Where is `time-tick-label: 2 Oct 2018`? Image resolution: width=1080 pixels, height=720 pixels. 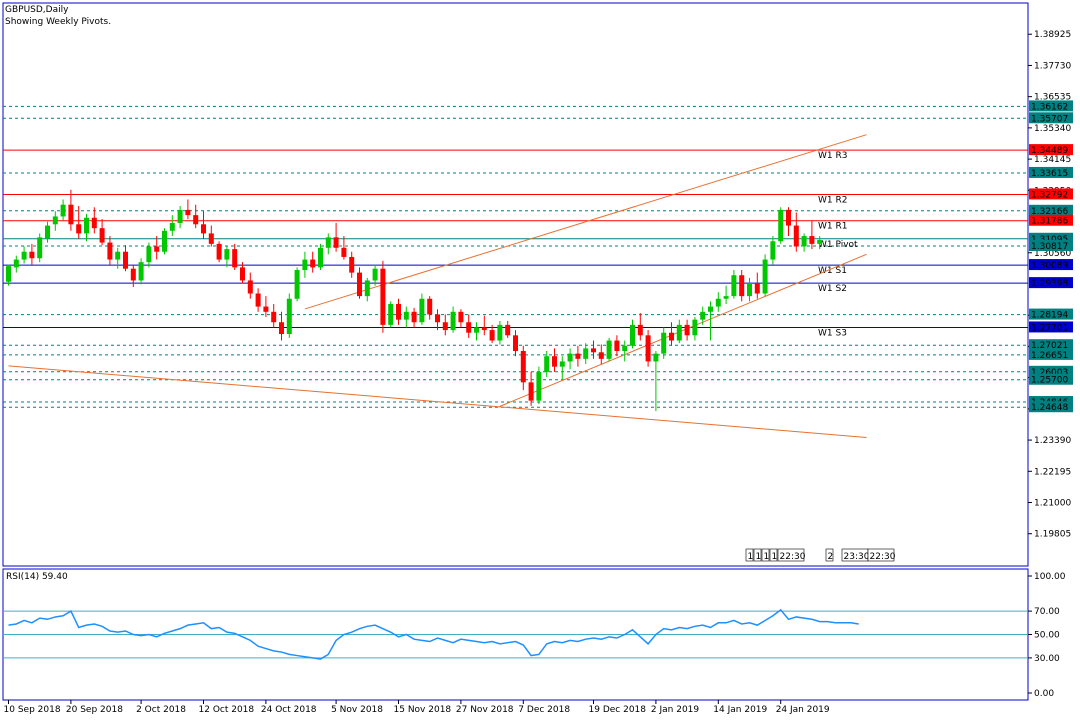 time-tick-label: 2 Oct 2018 is located at coordinates (161, 710).